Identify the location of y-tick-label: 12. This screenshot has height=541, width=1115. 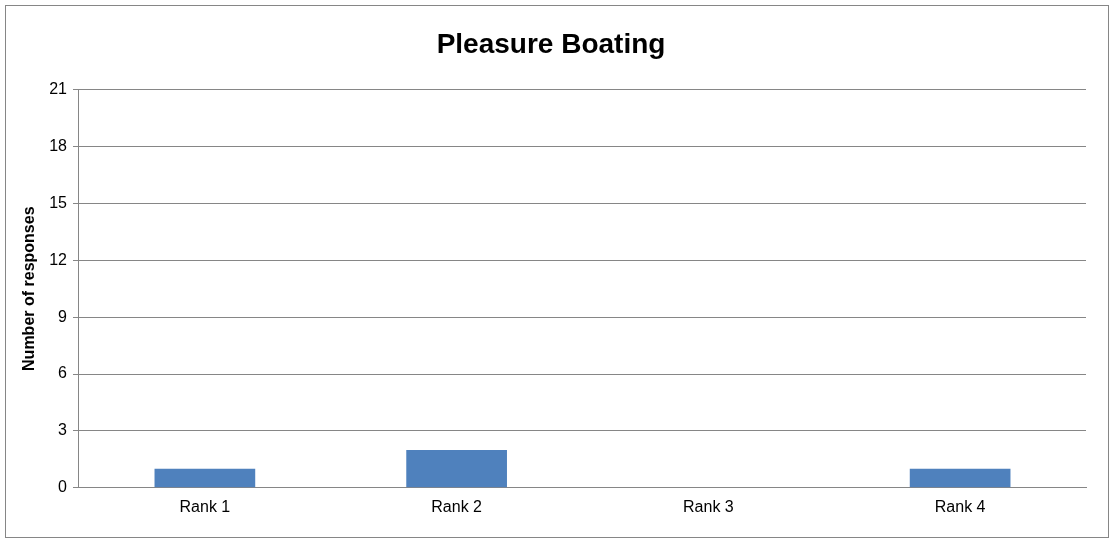
(58, 259).